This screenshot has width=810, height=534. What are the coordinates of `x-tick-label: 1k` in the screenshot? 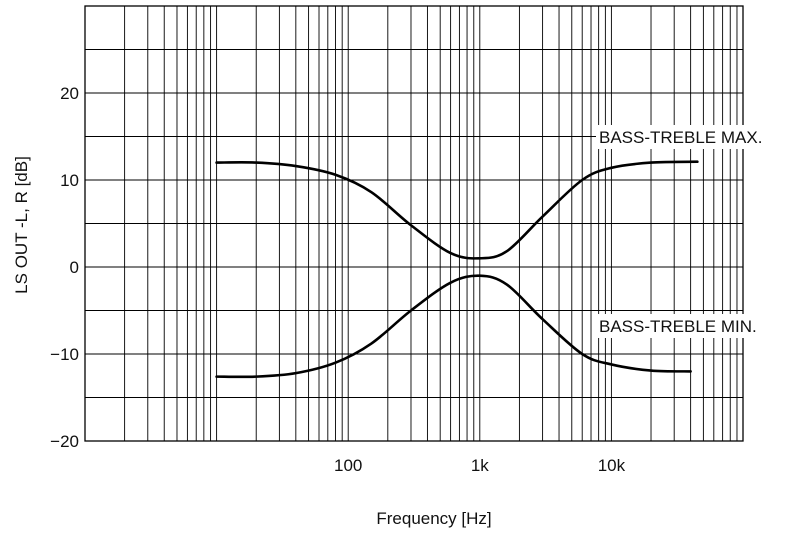 It's located at (480, 465).